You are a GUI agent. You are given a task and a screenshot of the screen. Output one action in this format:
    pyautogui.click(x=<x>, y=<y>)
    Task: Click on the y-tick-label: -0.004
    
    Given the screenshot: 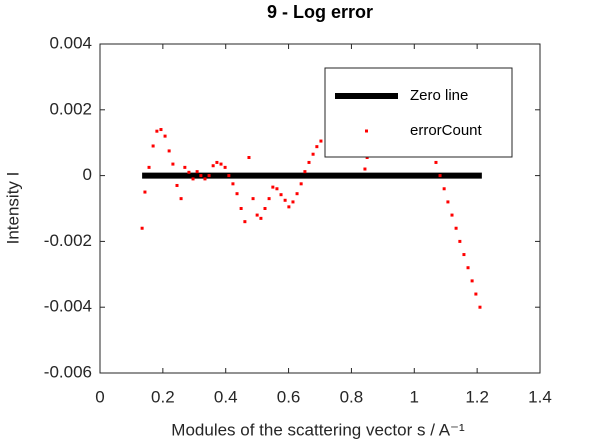 What is the action you would take?
    pyautogui.click(x=68, y=306)
    